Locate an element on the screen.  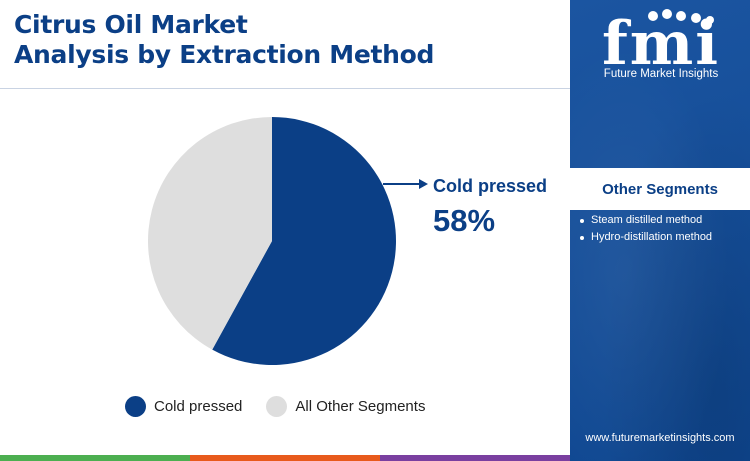
bottom-color-bar is located at coordinates (285, 458).